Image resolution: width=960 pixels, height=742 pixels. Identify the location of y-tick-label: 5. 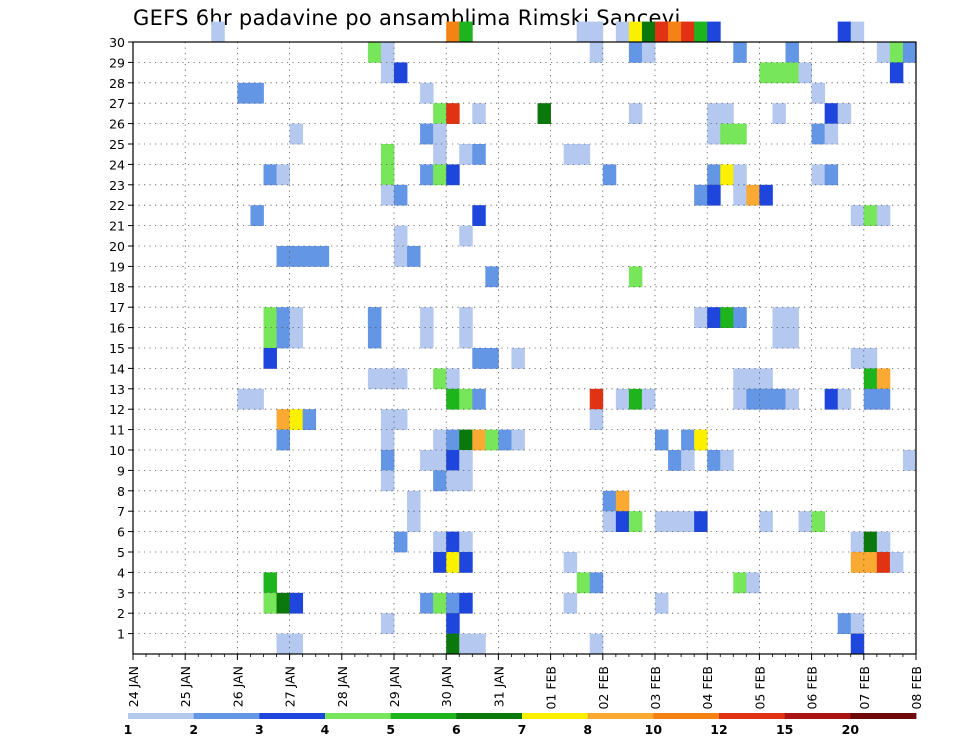
(121, 552).